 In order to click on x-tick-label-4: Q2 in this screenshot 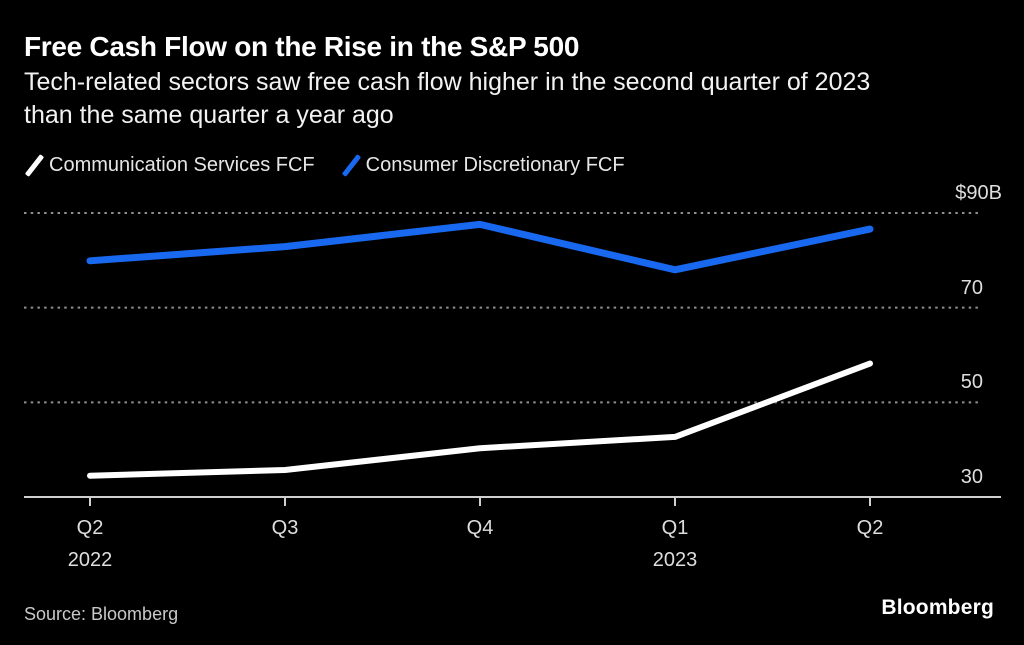, I will do `click(870, 528)`.